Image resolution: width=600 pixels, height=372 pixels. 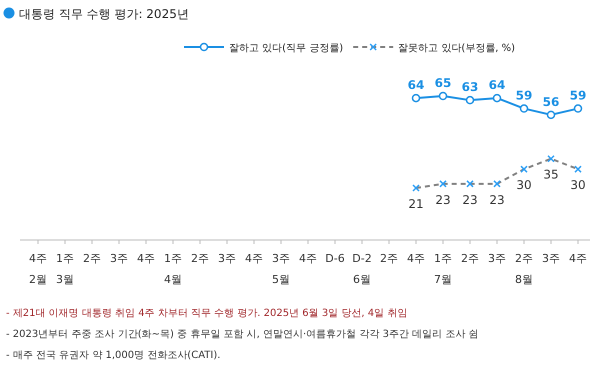 I want to click on data-label: 56, so click(x=551, y=101).